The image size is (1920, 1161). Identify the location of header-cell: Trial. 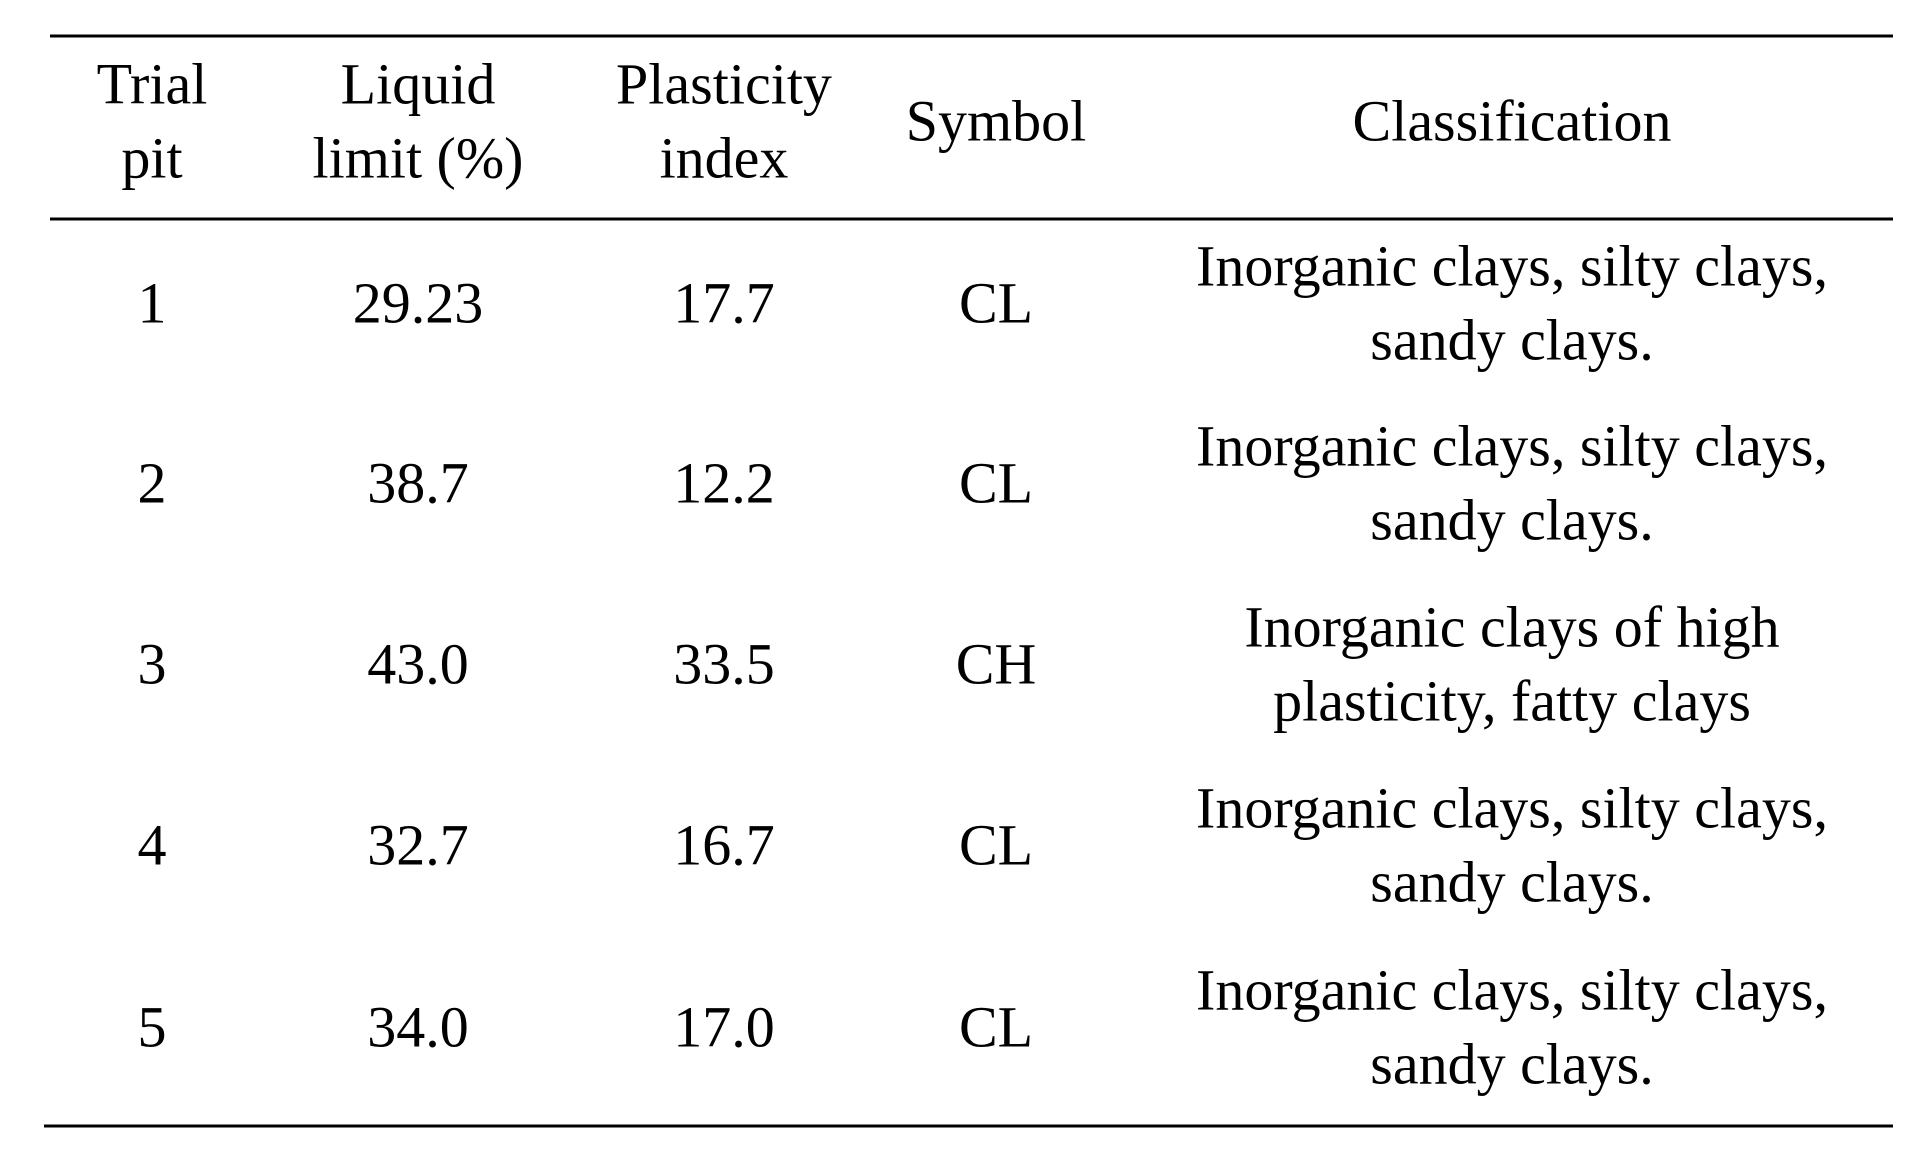
(152, 83).